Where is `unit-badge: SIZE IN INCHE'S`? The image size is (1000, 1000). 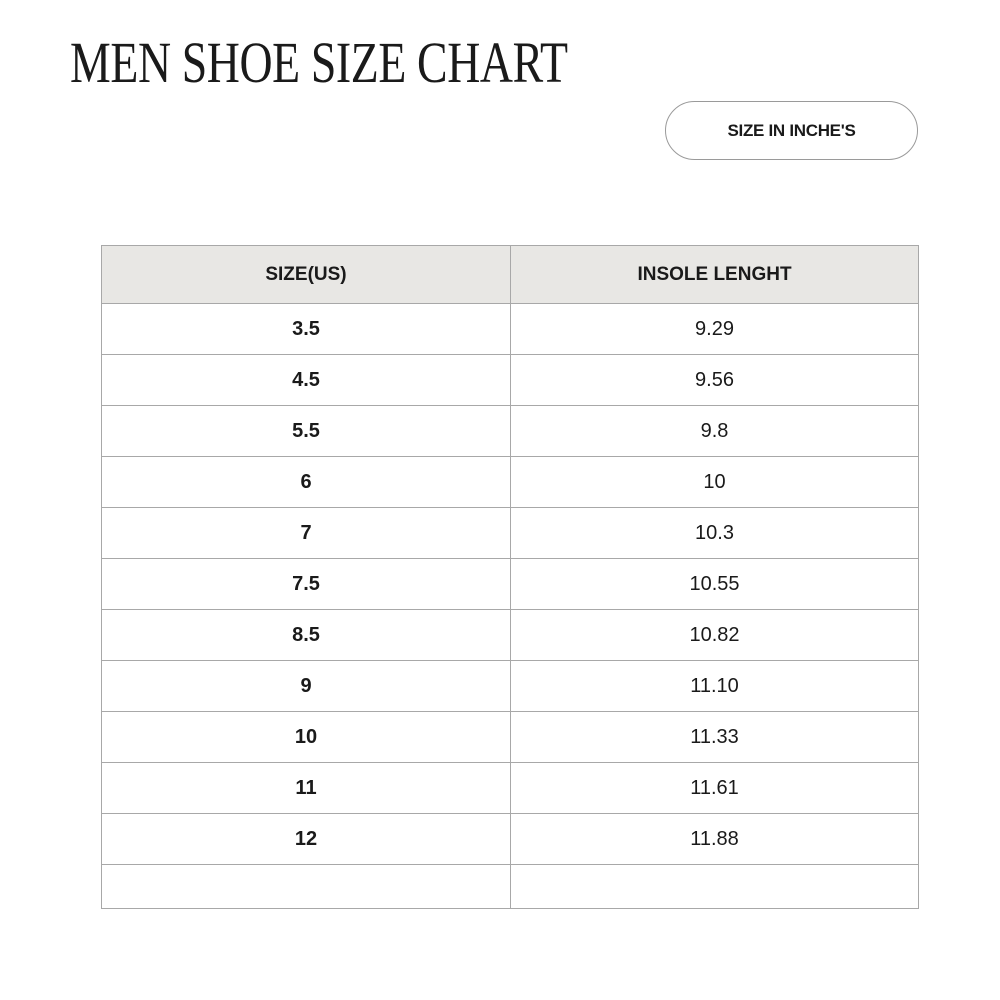
unit-badge: SIZE IN INCHE'S is located at coordinates (791, 130).